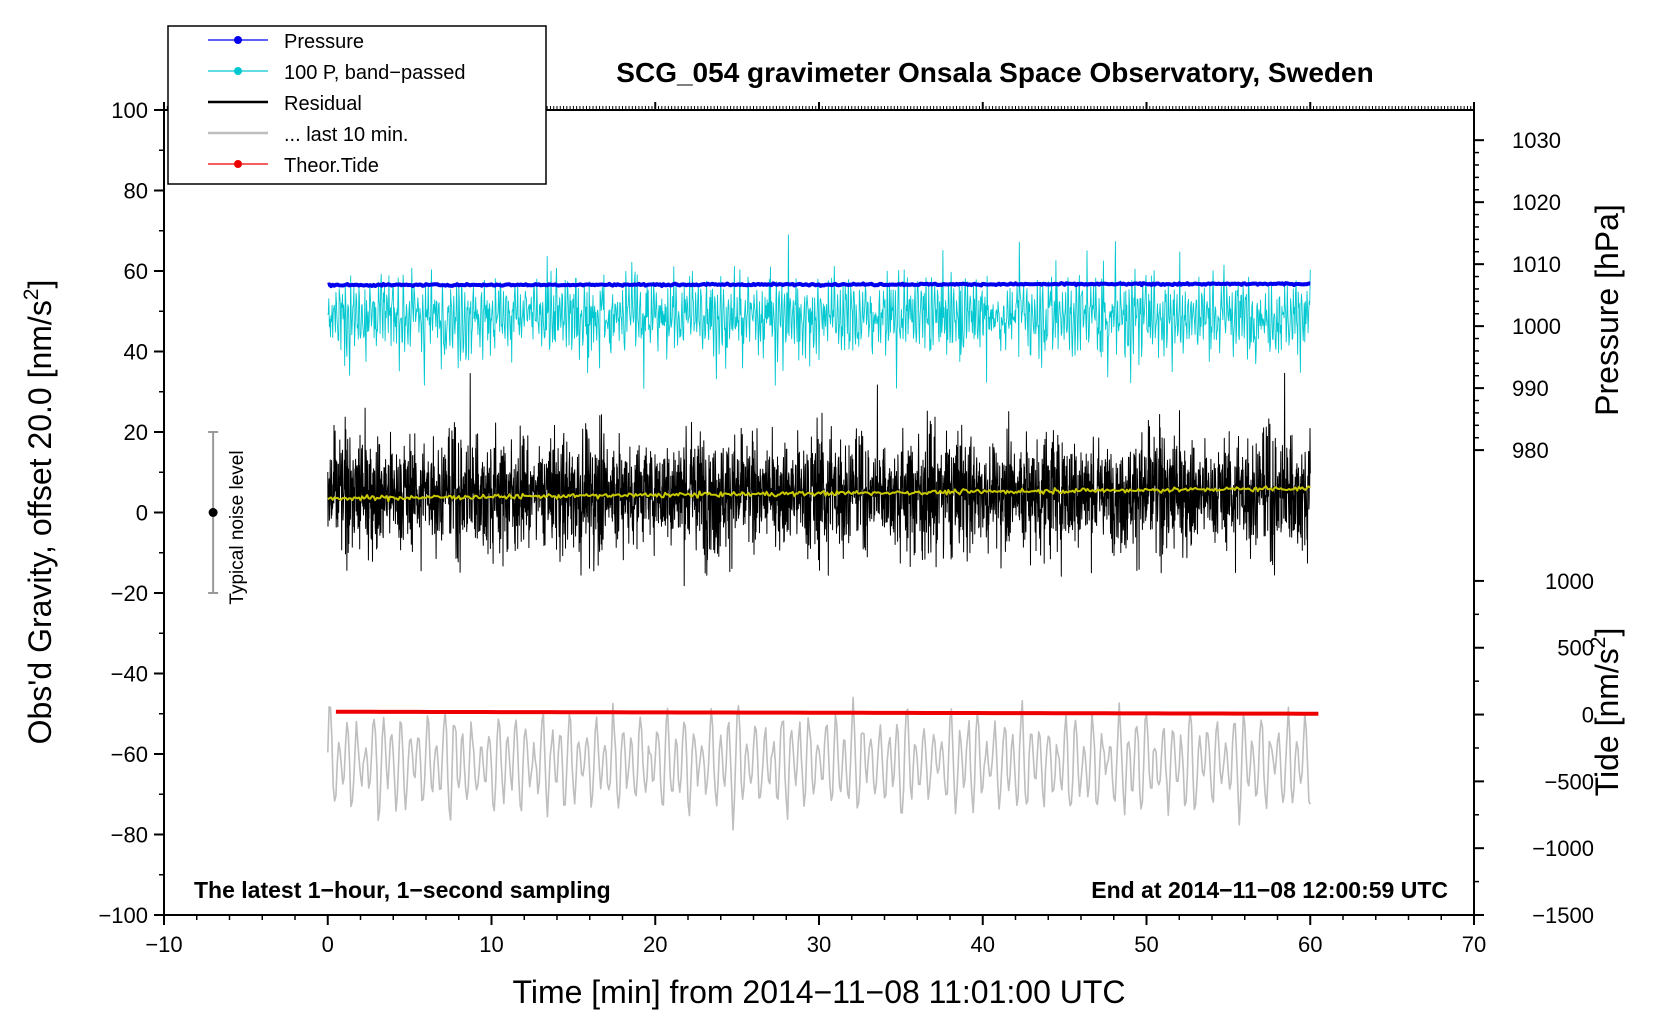 The height and width of the screenshot is (1020, 1660). I want to click on x-tick-label: 10, so click(491, 944).